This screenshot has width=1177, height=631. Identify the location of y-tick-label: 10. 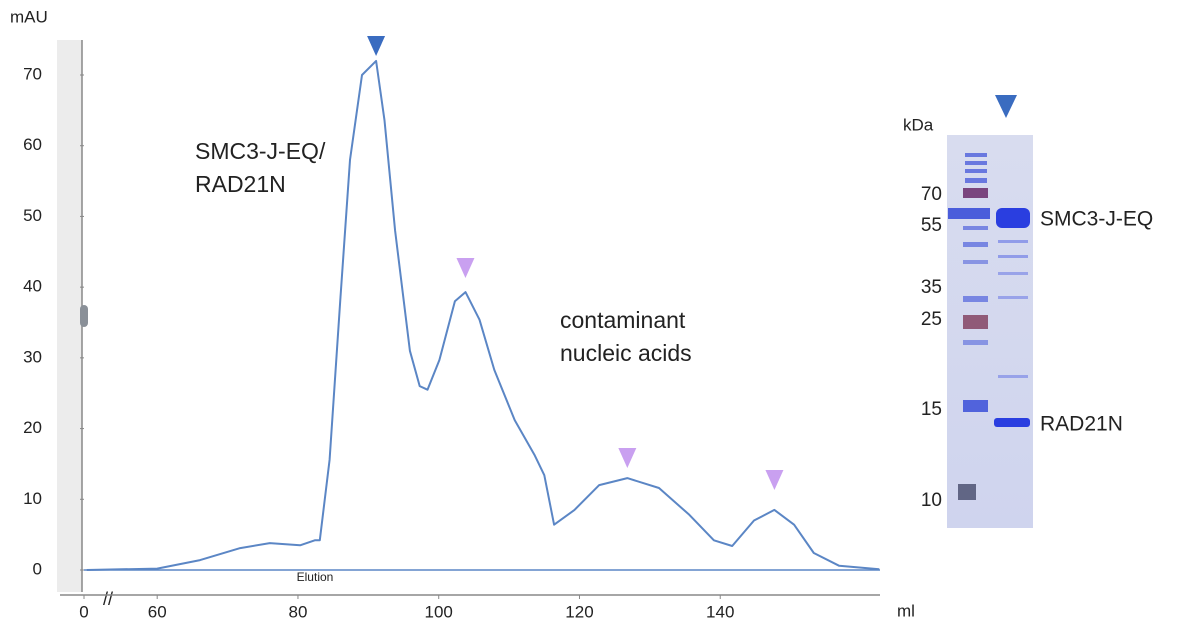
(32, 498).